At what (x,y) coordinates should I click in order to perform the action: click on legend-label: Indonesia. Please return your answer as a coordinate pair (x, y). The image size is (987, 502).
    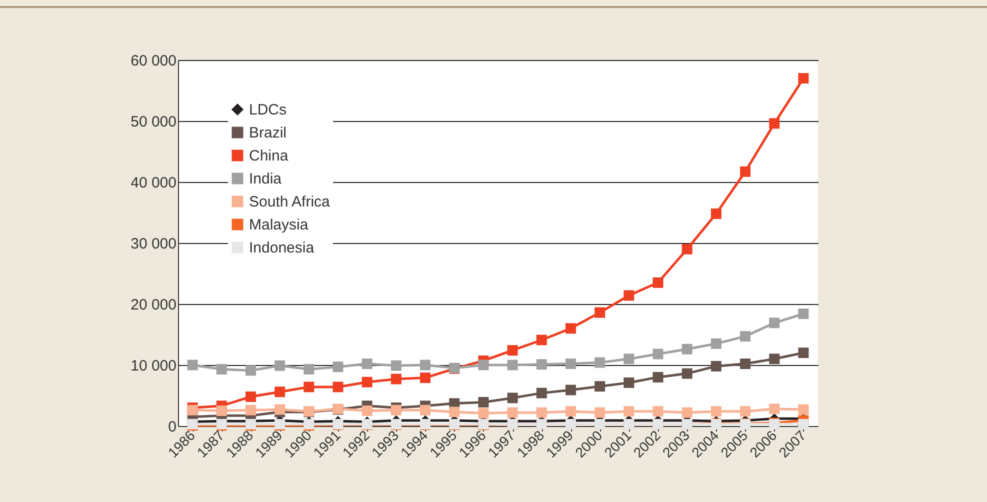
    Looking at the image, I should click on (282, 248).